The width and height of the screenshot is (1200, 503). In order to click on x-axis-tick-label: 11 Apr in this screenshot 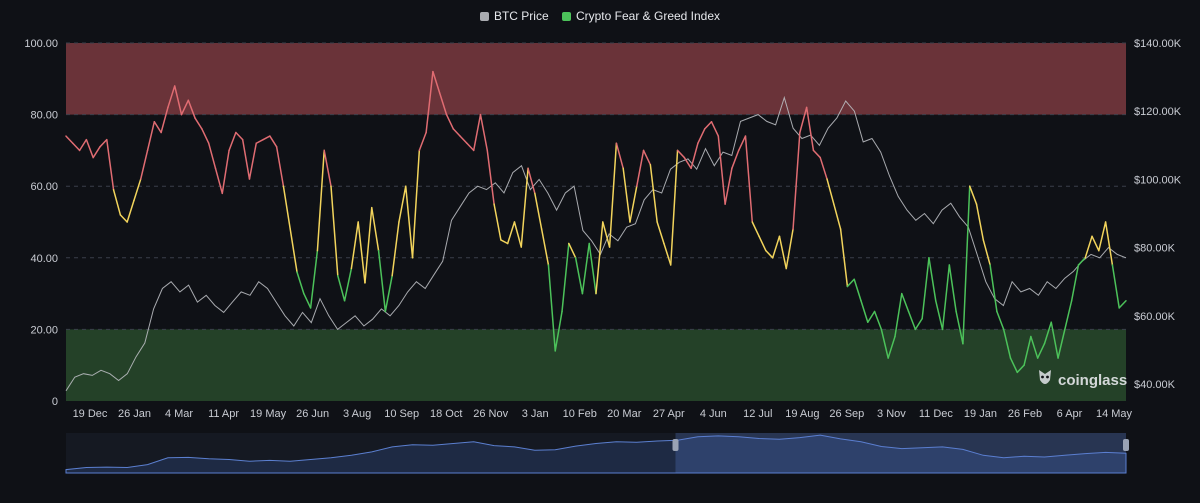, I will do `click(223, 414)`.